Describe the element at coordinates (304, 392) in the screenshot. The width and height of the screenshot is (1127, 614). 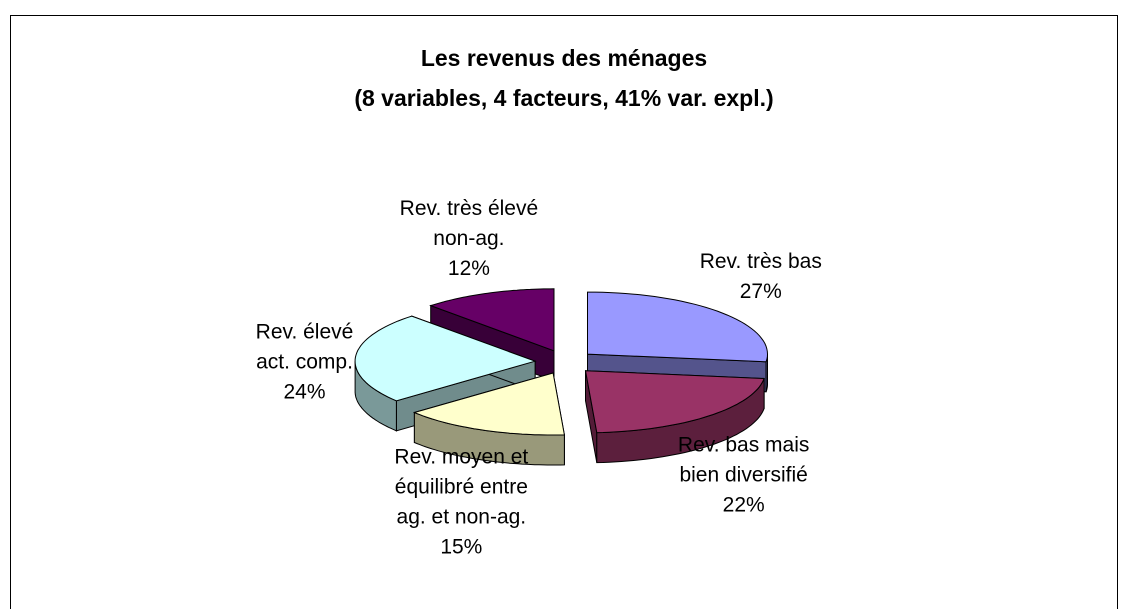
I see `slice-value-label: 24%` at that location.